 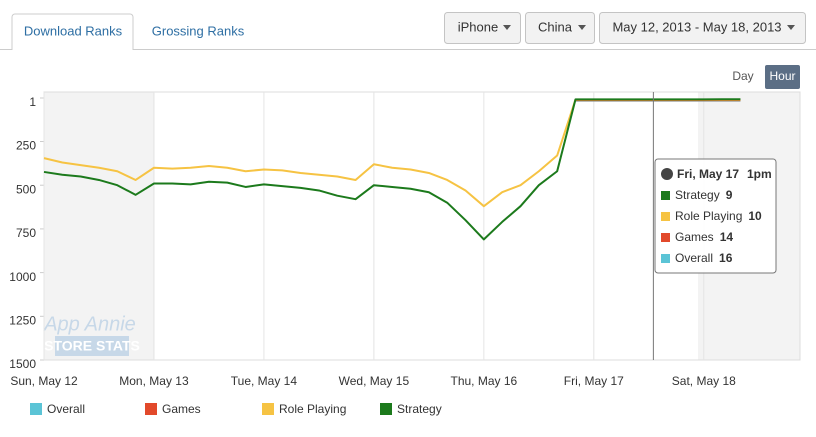 I want to click on x-tick-label: Sat, May 18, so click(x=704, y=381).